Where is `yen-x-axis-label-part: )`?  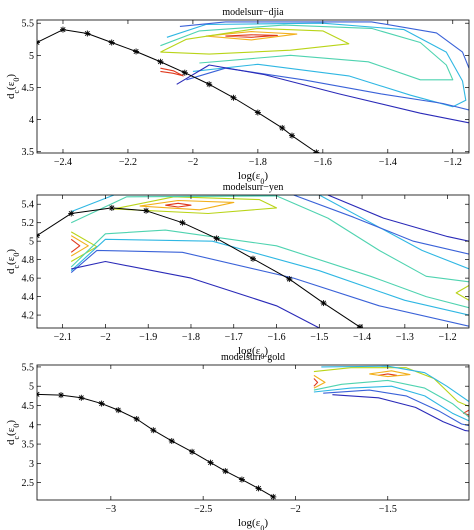 yen-x-axis-label-part: ) is located at coordinates (266, 351).